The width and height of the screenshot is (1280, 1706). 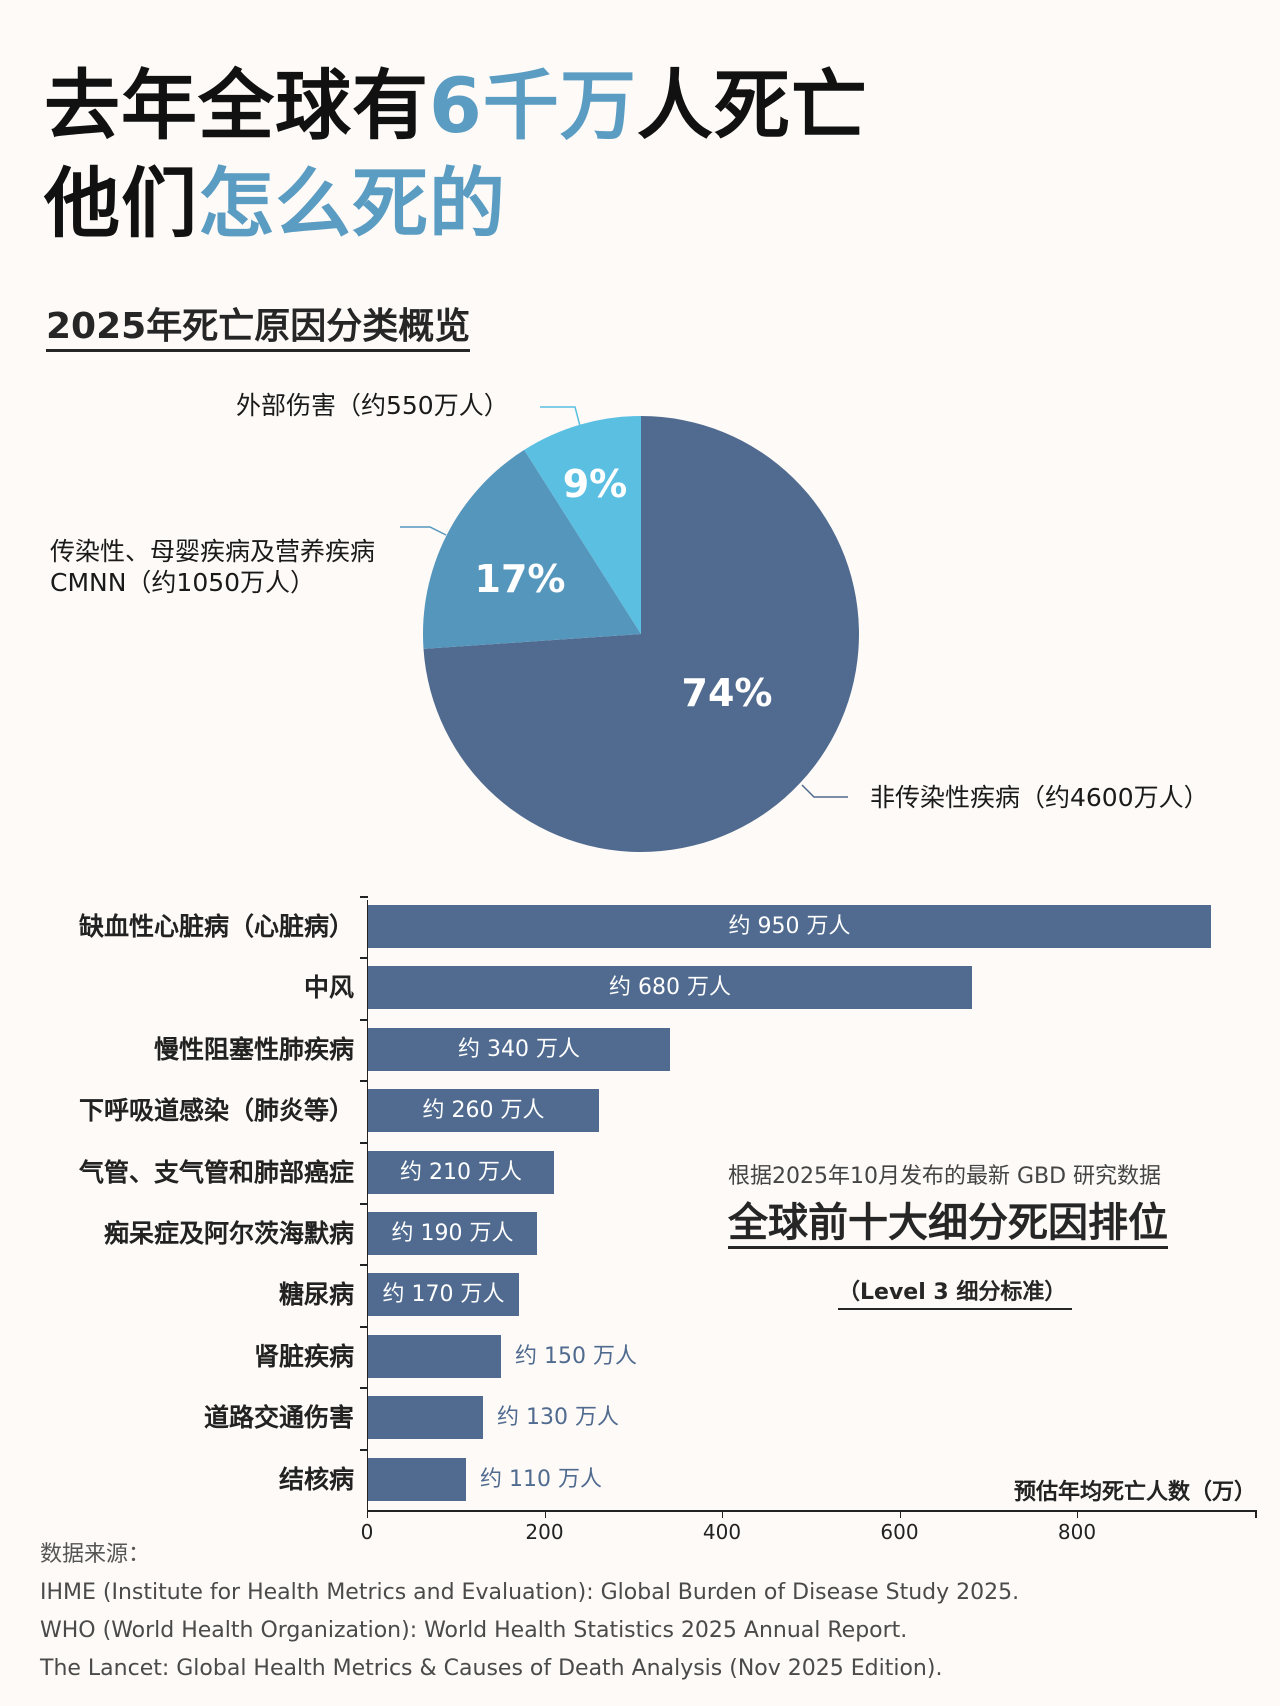 I want to click on leader-line-ncd, so click(x=824, y=791).